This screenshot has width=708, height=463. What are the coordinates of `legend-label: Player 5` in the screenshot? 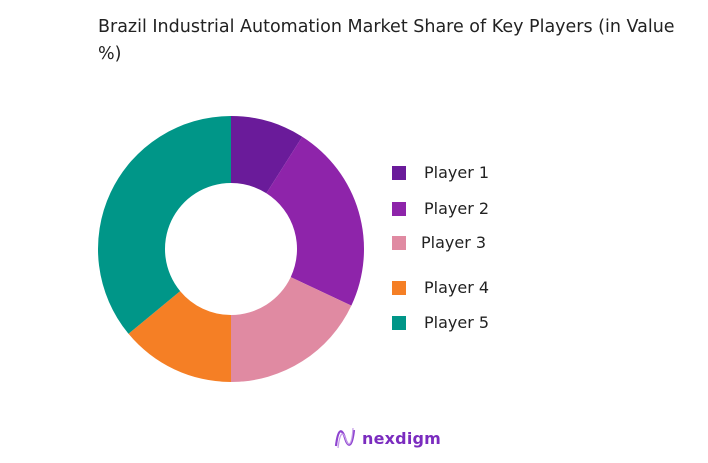 It's located at (457, 322).